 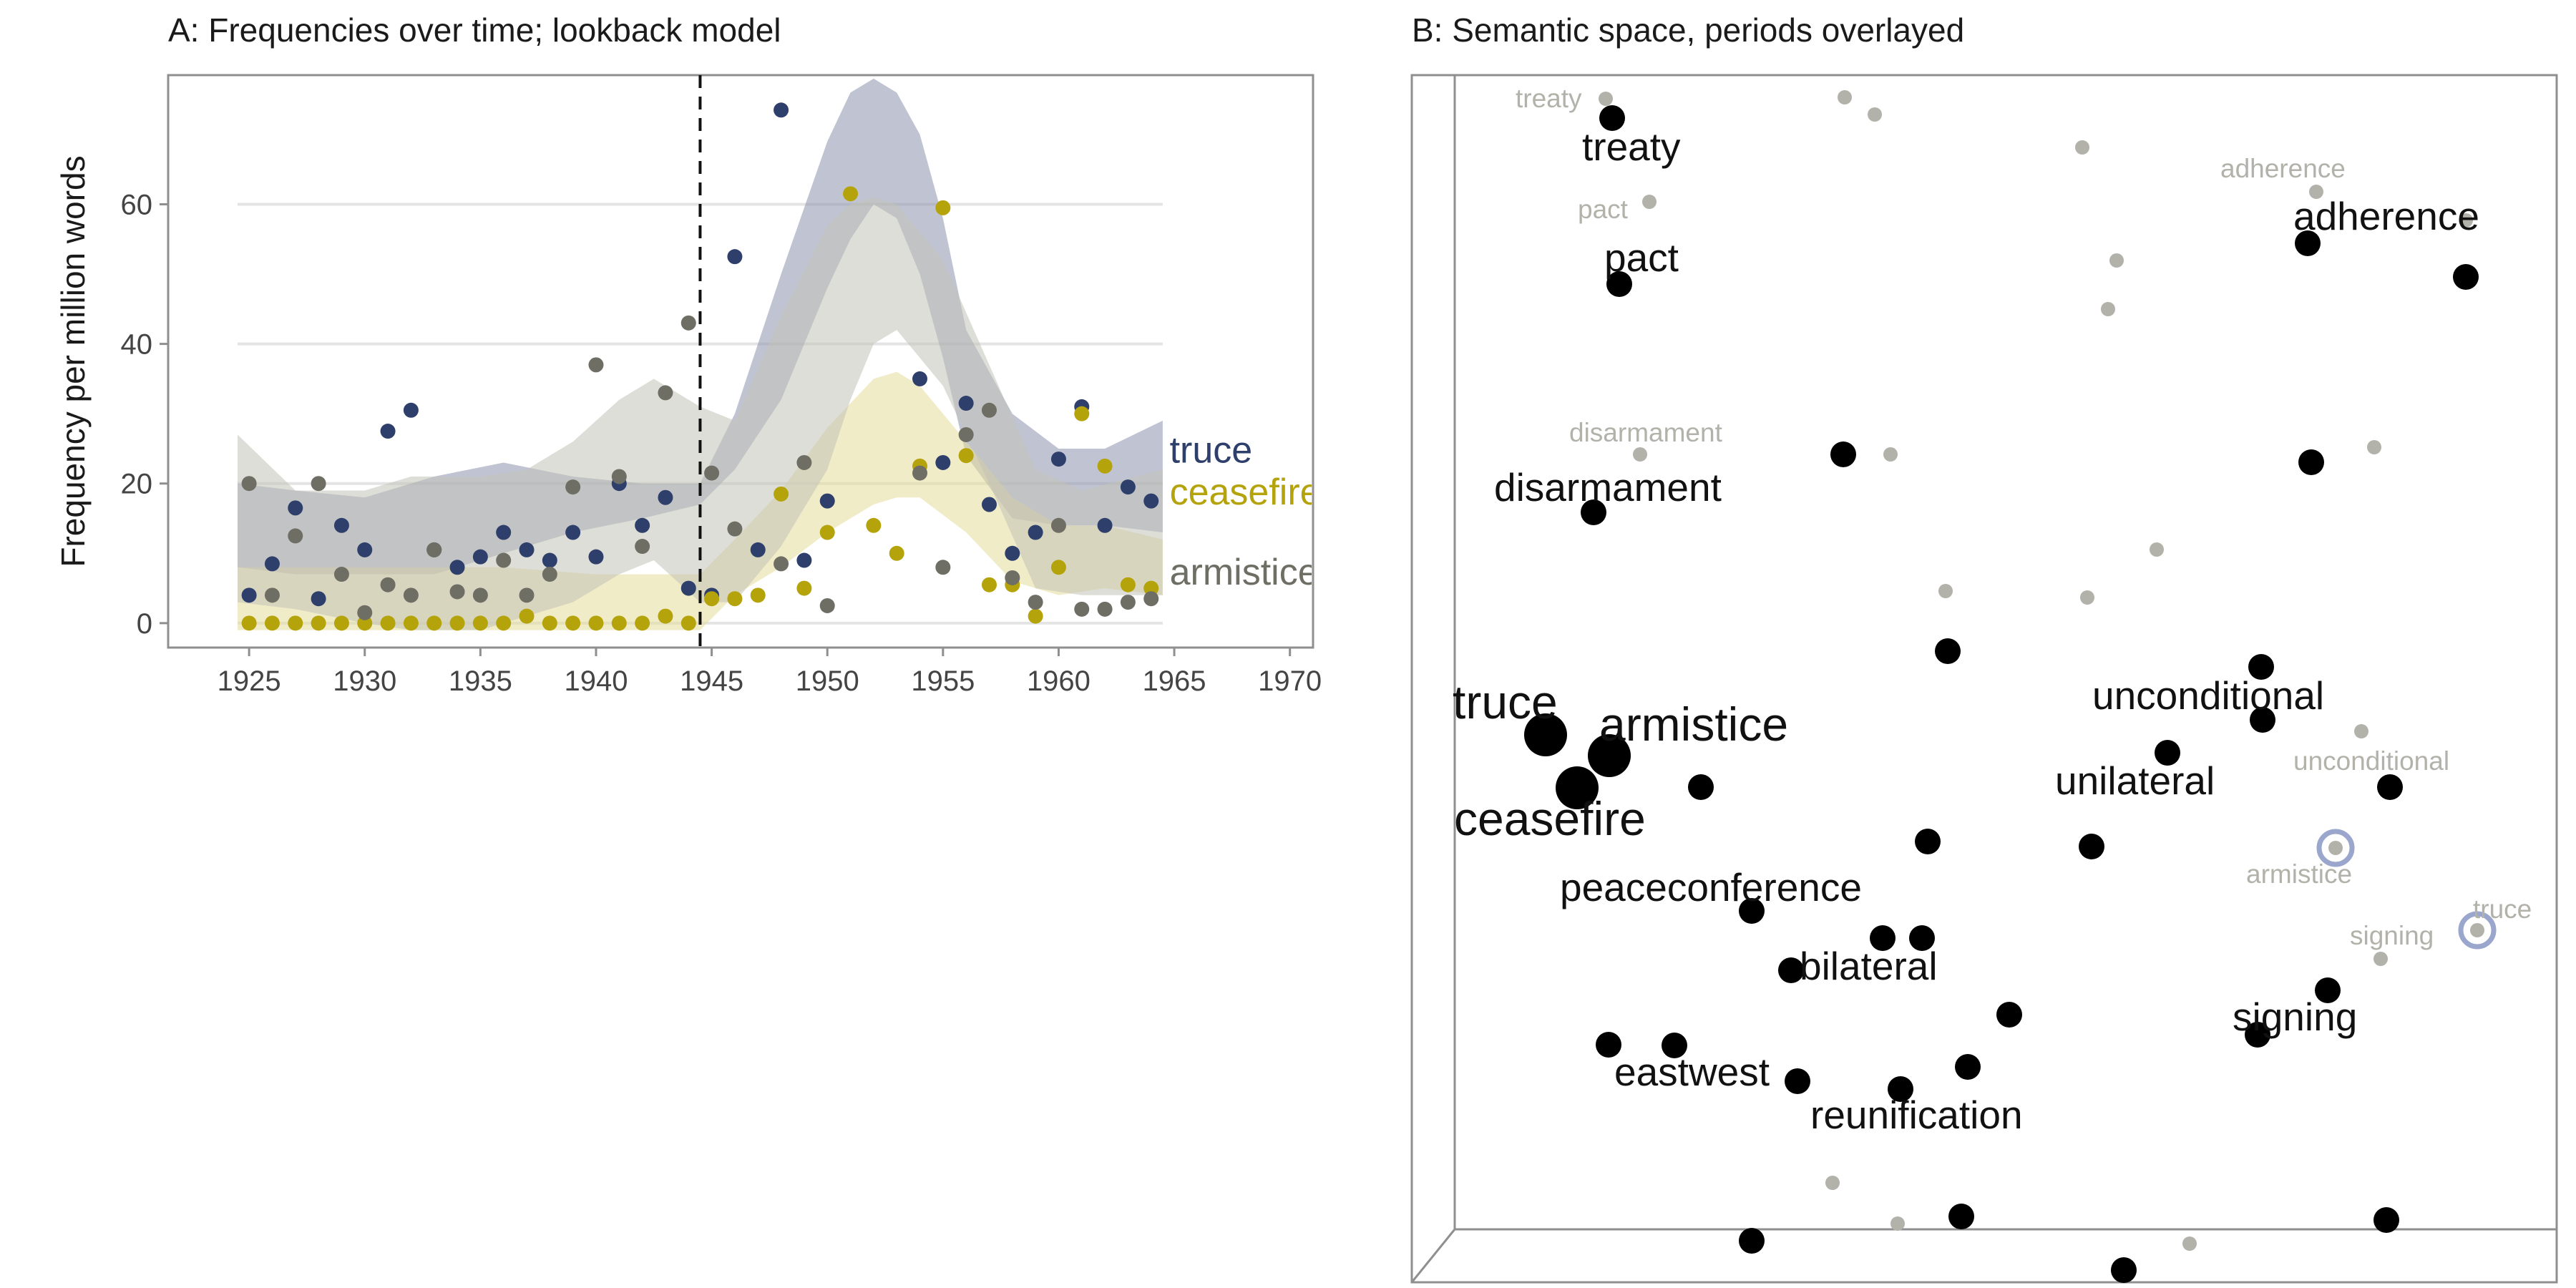 I want to click on point-armistice-1957, so click(x=989, y=410).